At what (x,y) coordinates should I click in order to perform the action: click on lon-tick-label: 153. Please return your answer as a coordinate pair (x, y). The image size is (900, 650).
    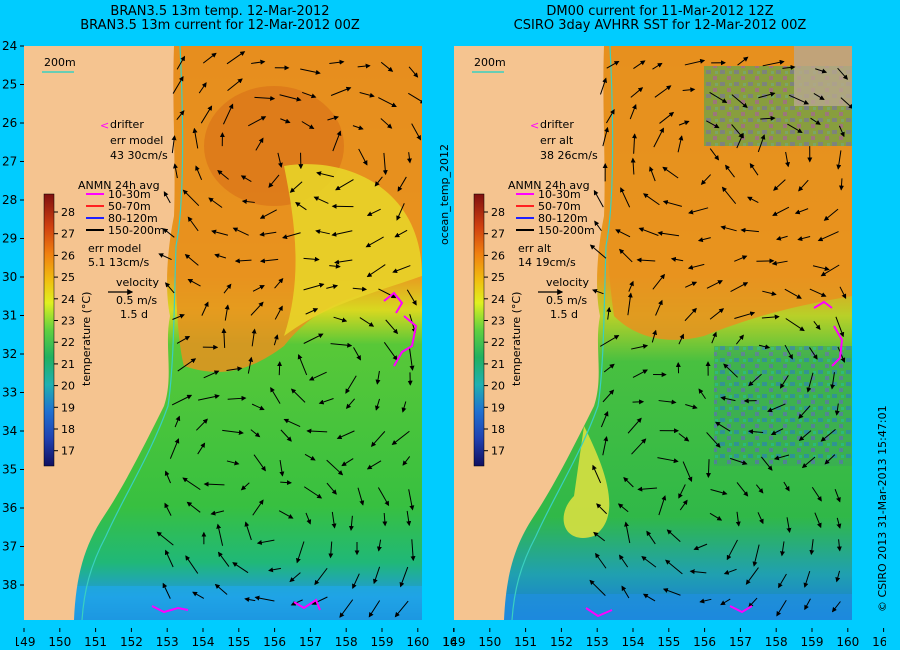
    Looking at the image, I should click on (167, 642).